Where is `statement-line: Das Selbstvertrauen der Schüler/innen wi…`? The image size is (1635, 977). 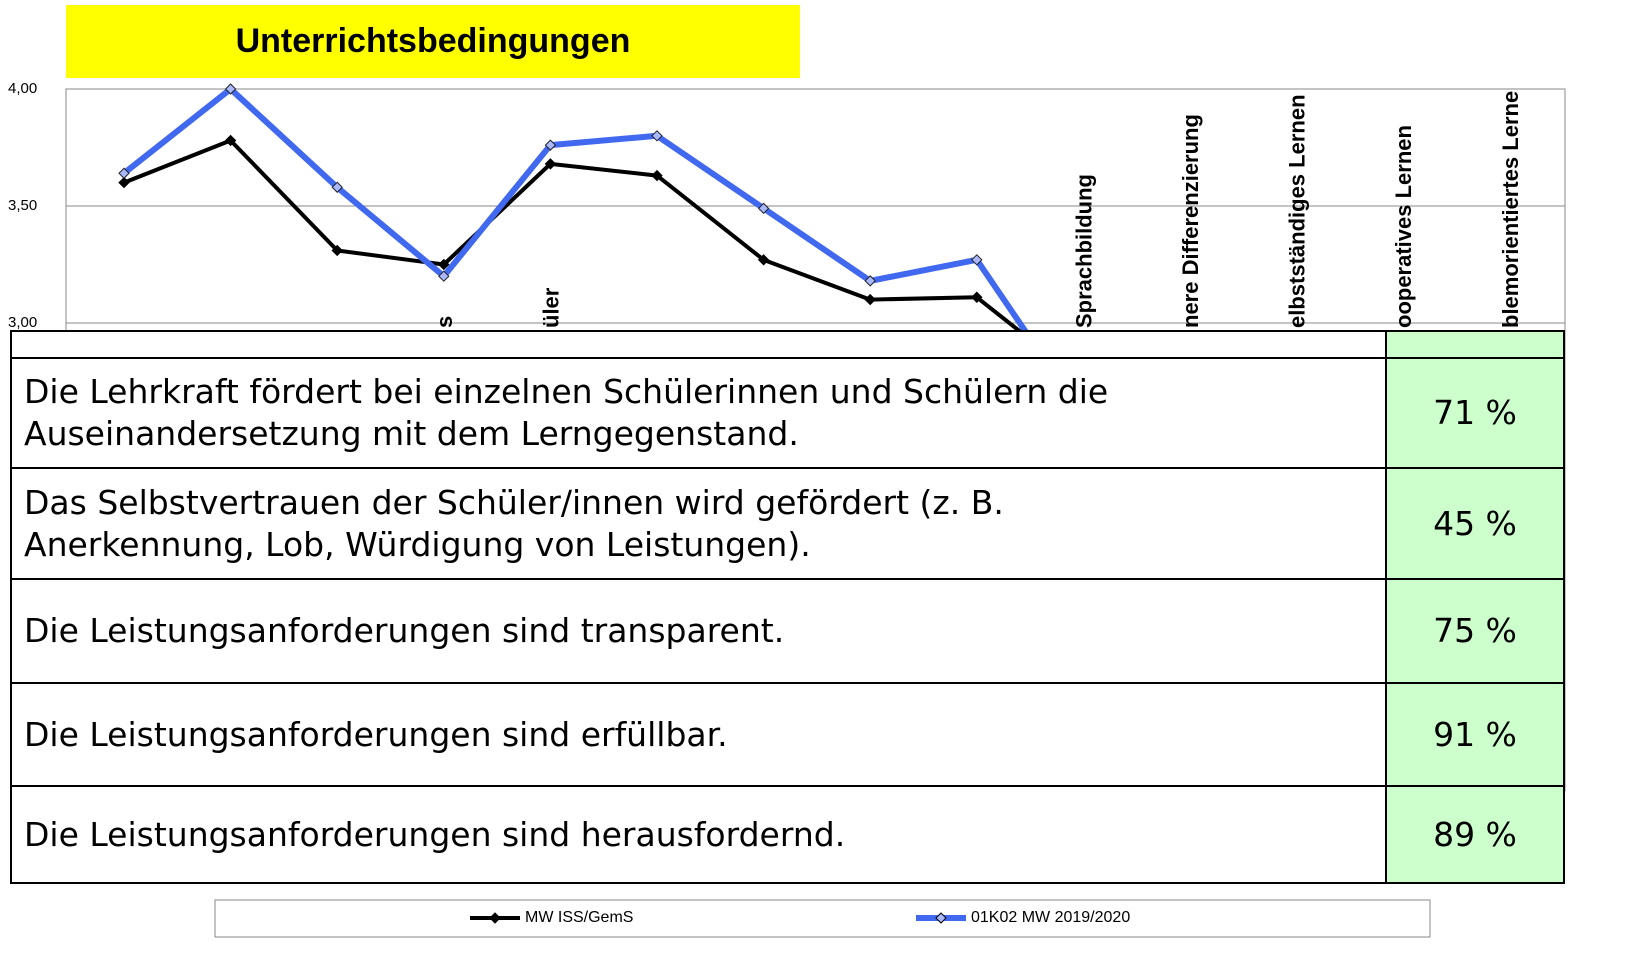 statement-line: Das Selbstvertrauen der Schüler/innen wi… is located at coordinates (514, 502).